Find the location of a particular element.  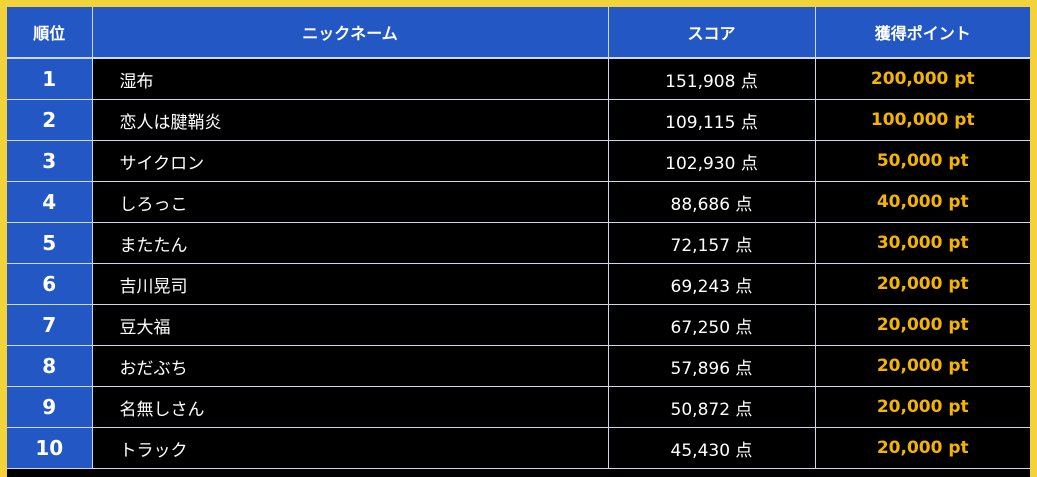

table-row: 4 しろっこ 88,686 点 40,000 pt is located at coordinates (518, 202).